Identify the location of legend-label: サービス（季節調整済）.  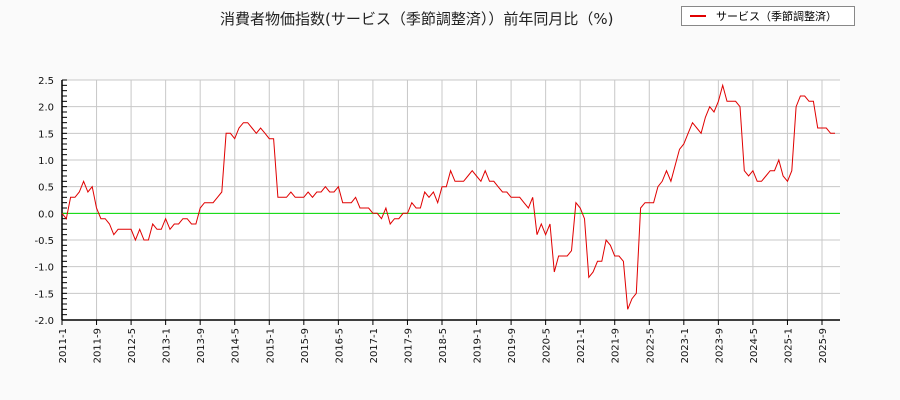
(776, 16).